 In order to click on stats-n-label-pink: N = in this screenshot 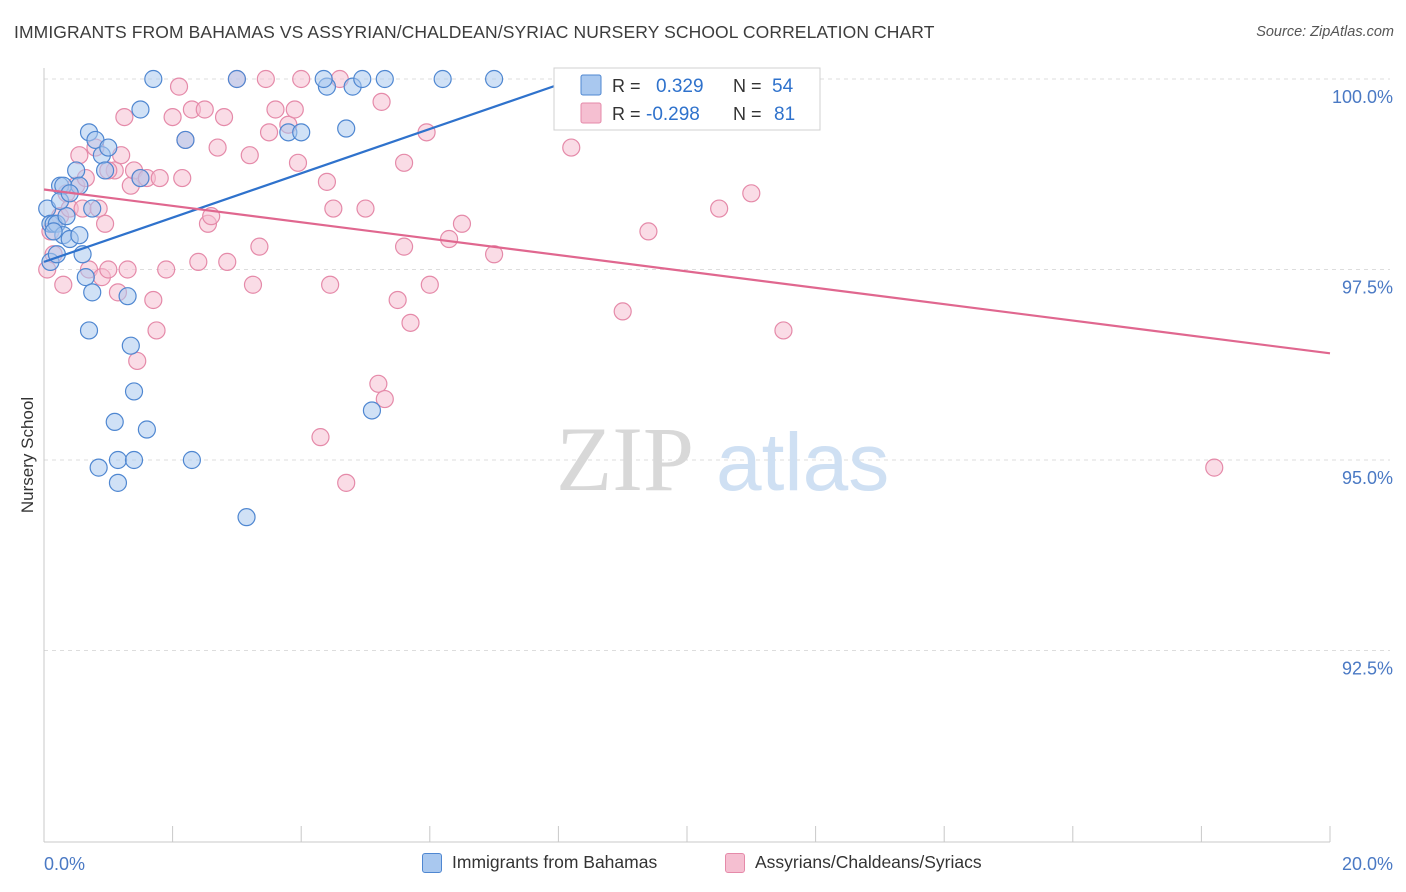, I will do `click(747, 114)`.